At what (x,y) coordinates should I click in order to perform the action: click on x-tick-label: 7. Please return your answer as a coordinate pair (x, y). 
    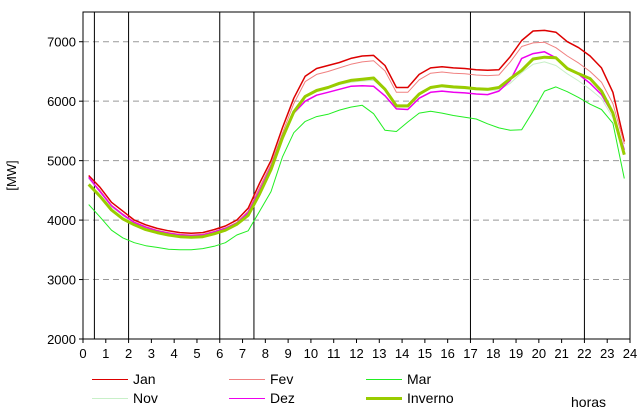
    Looking at the image, I should click on (242, 353).